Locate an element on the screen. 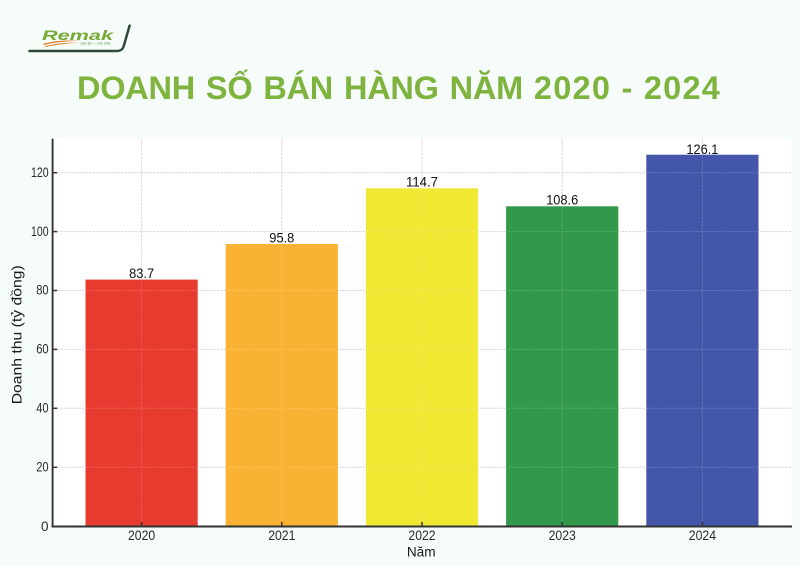  svg-text: 2022 is located at coordinates (421, 535).